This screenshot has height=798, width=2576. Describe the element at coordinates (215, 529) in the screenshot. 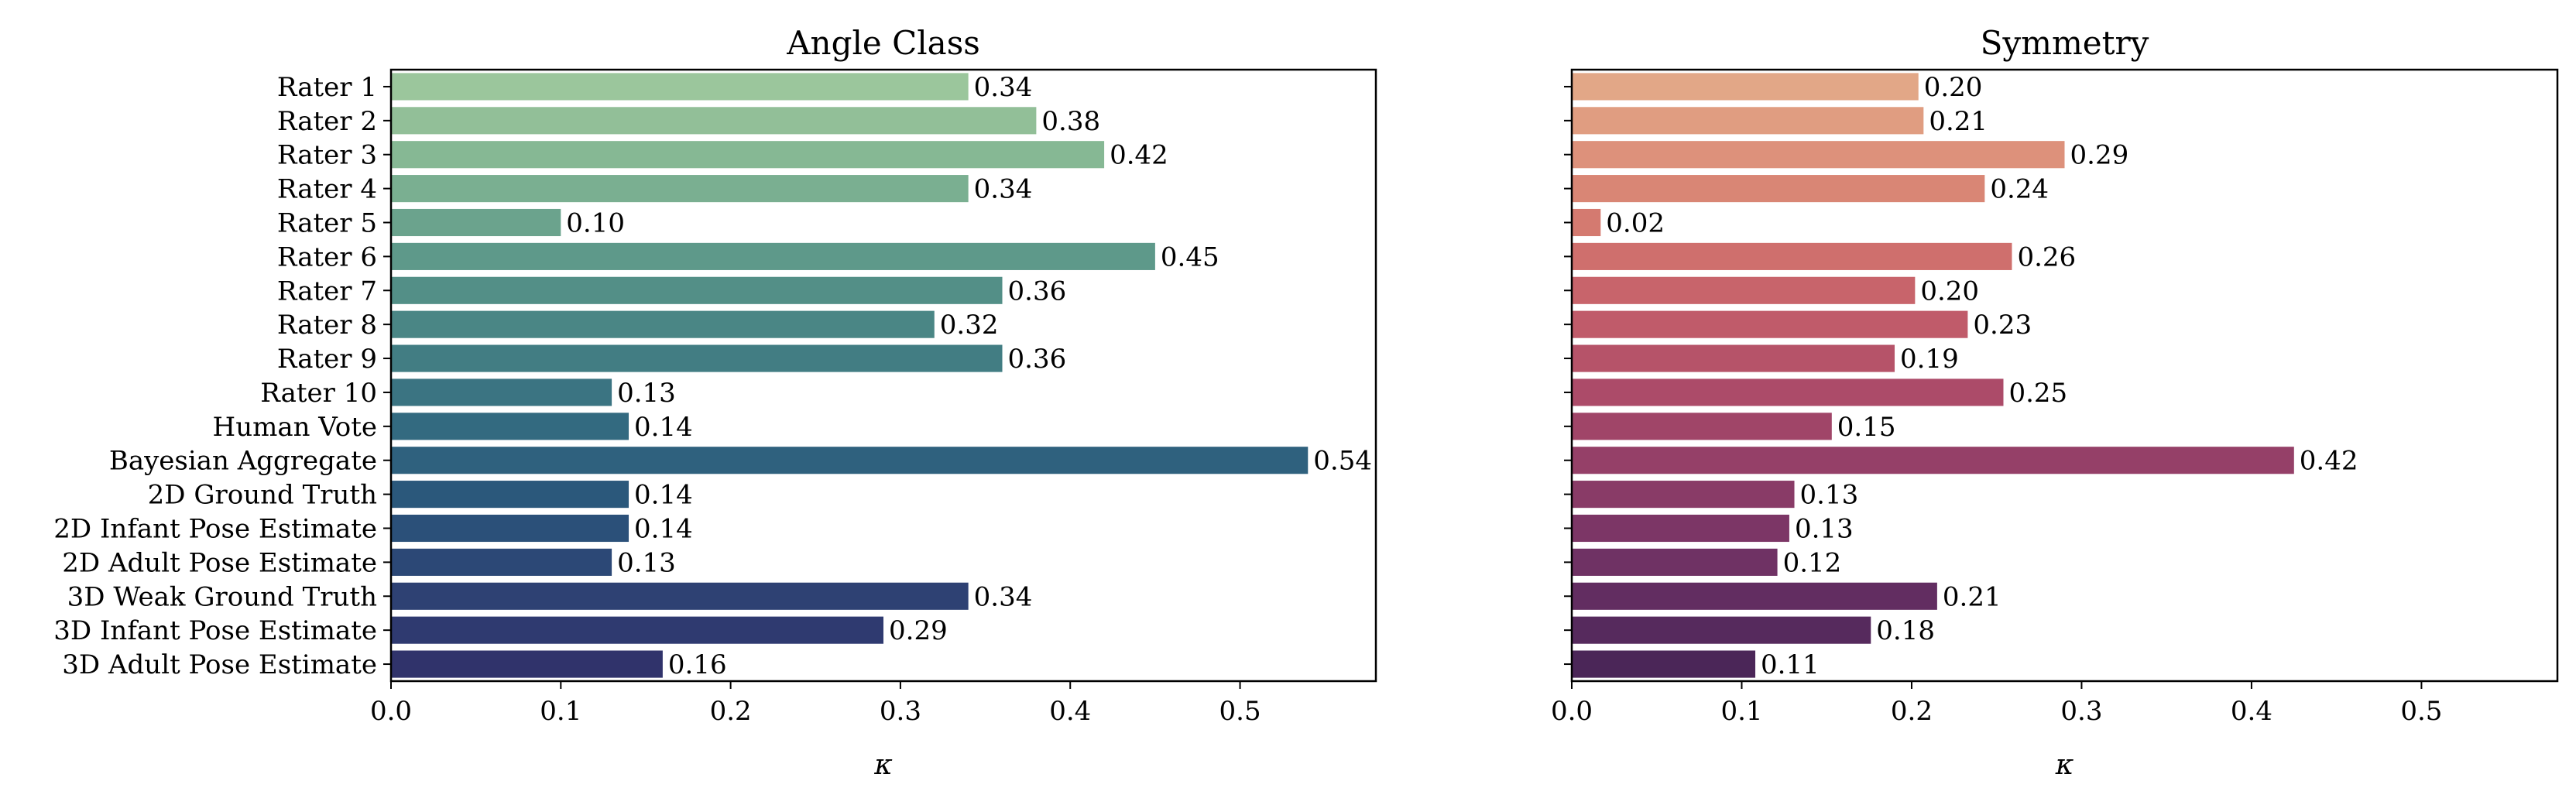

I see `category-label: 2D Infant Pose Estimate` at that location.